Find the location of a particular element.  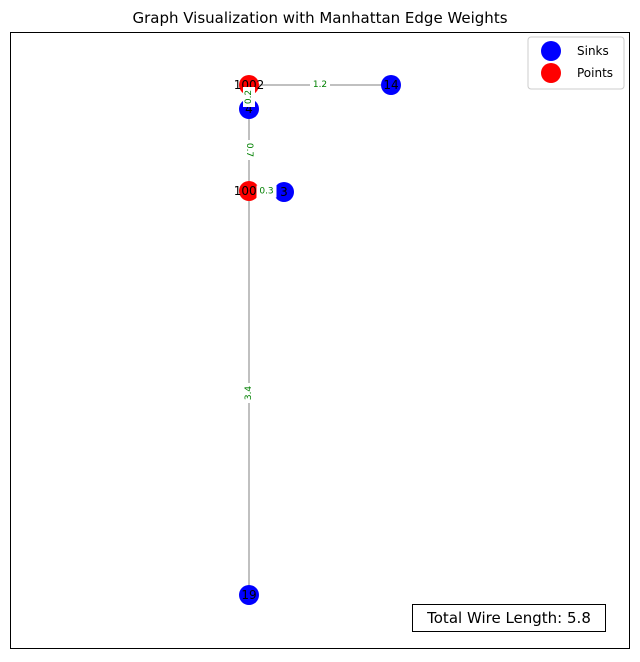

edge-label: 0.7 is located at coordinates (249, 150).